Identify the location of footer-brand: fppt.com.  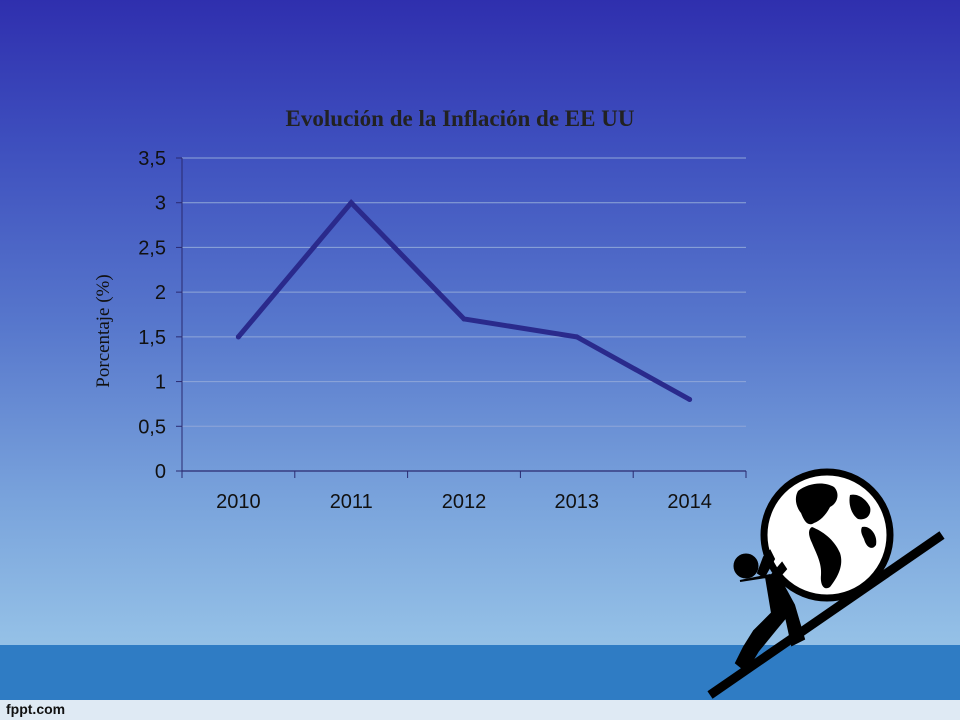
(36, 709).